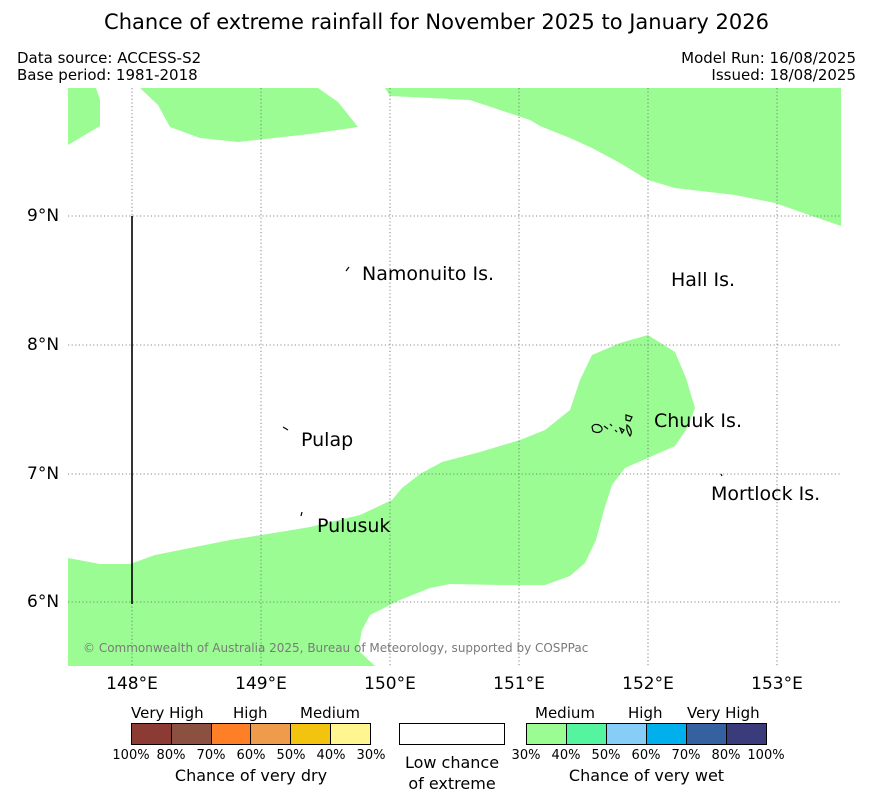  What do you see at coordinates (428, 274) in the screenshot?
I see `label-namonuito: Namonuito Is.` at bounding box center [428, 274].